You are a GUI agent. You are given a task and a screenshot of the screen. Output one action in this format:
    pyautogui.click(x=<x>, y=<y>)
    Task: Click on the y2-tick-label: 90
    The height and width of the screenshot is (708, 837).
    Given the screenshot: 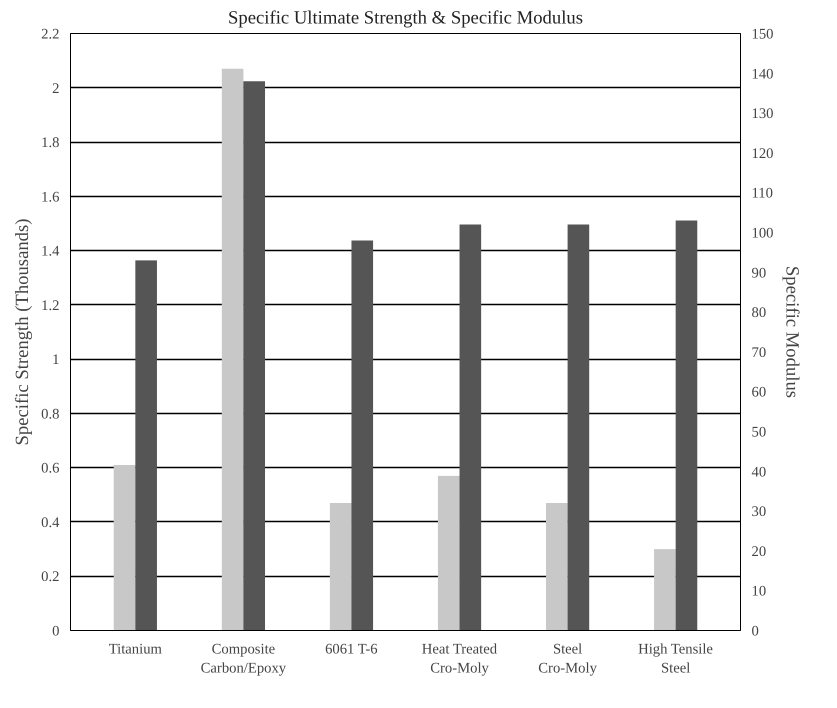 What is the action you would take?
    pyautogui.click(x=759, y=273)
    